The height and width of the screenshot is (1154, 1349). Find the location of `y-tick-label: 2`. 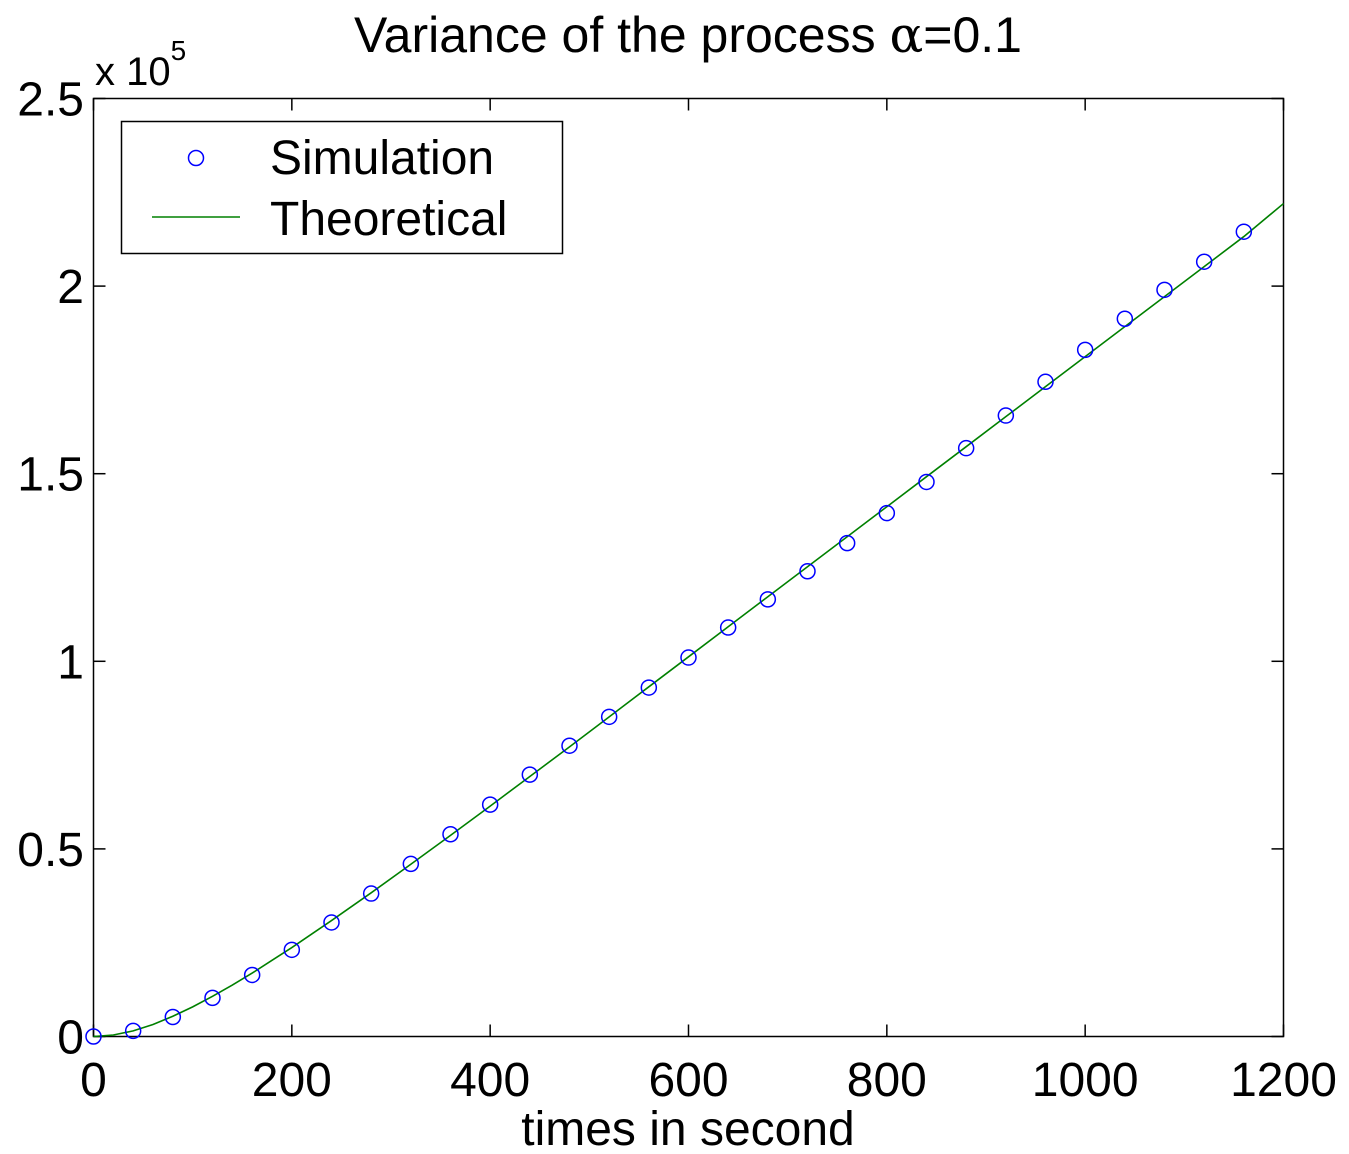

y-tick-label: 2 is located at coordinates (70, 287).